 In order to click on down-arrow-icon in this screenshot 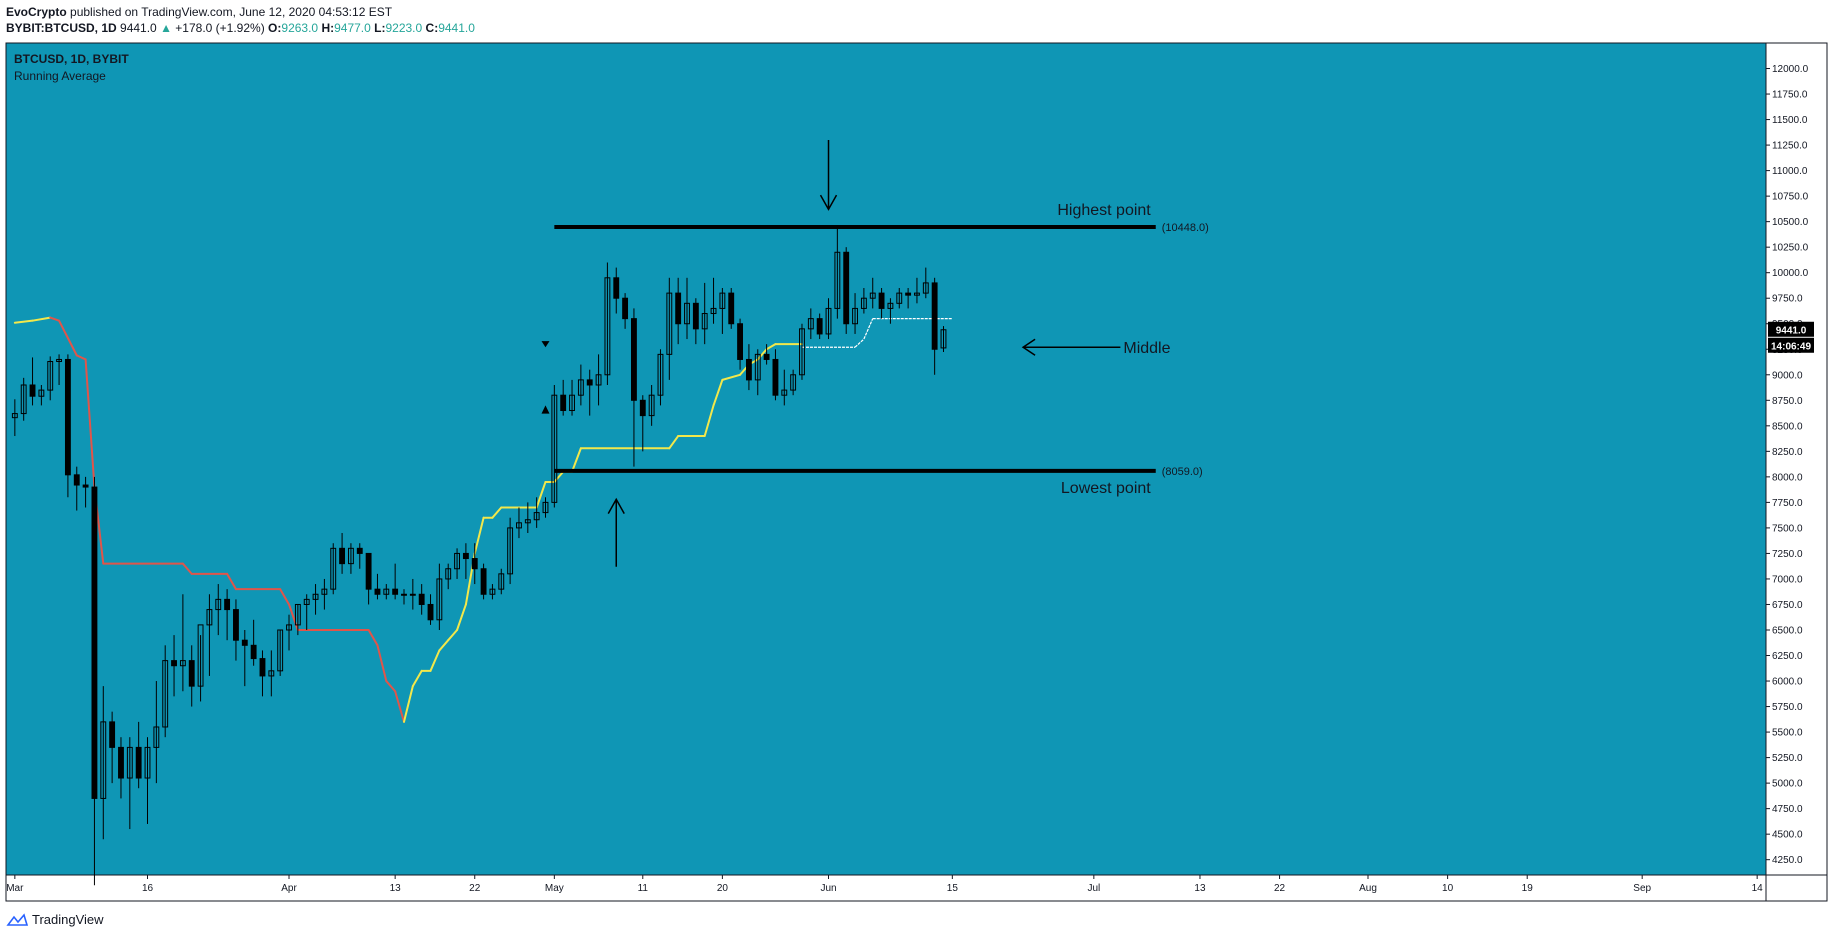, I will do `click(828, 175)`.